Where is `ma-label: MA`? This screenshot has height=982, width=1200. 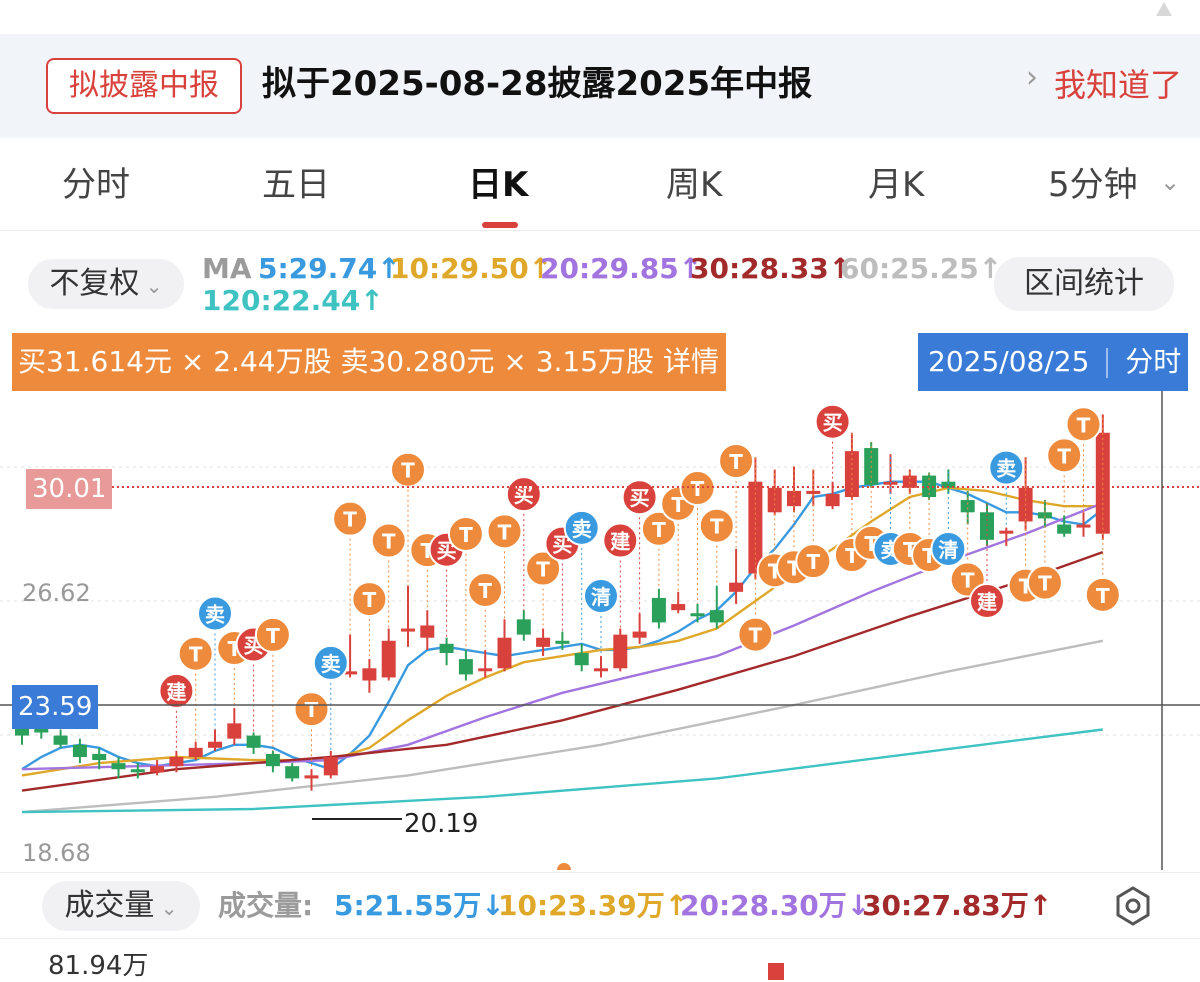 ma-label: MA is located at coordinates (227, 268).